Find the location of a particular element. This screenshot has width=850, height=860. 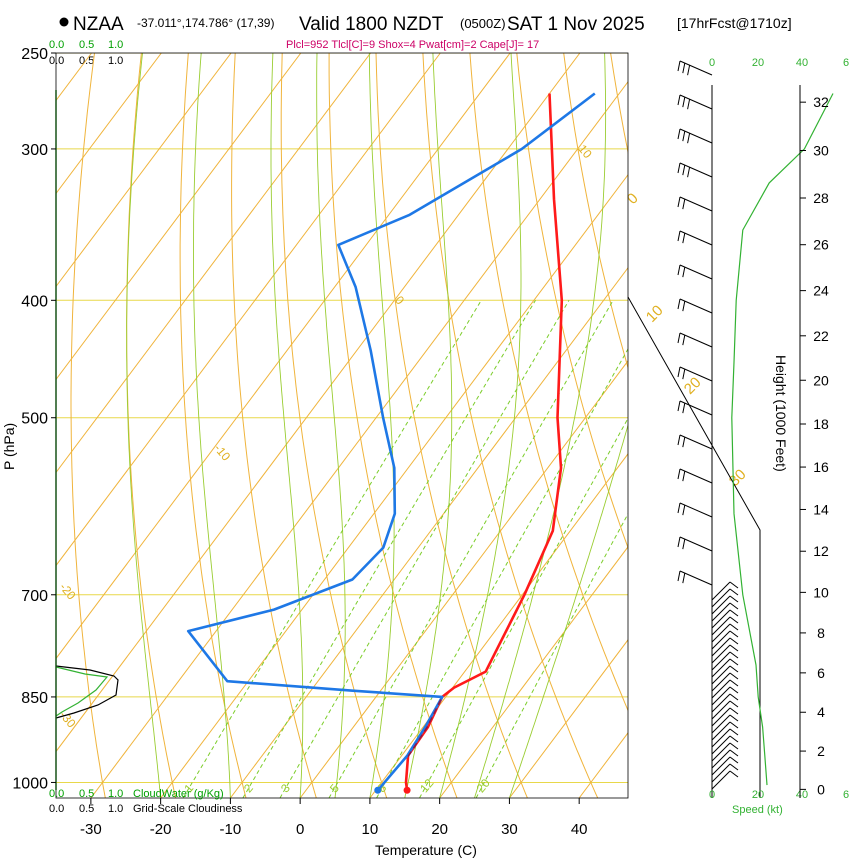

temperature-tick-label--20: -20 is located at coordinates (161, 829).